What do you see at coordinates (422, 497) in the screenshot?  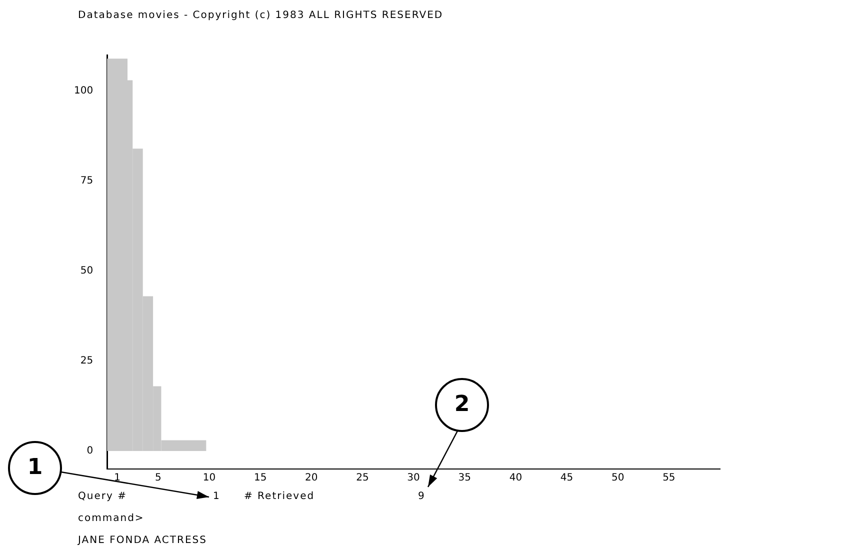 I see `text: 9` at bounding box center [422, 497].